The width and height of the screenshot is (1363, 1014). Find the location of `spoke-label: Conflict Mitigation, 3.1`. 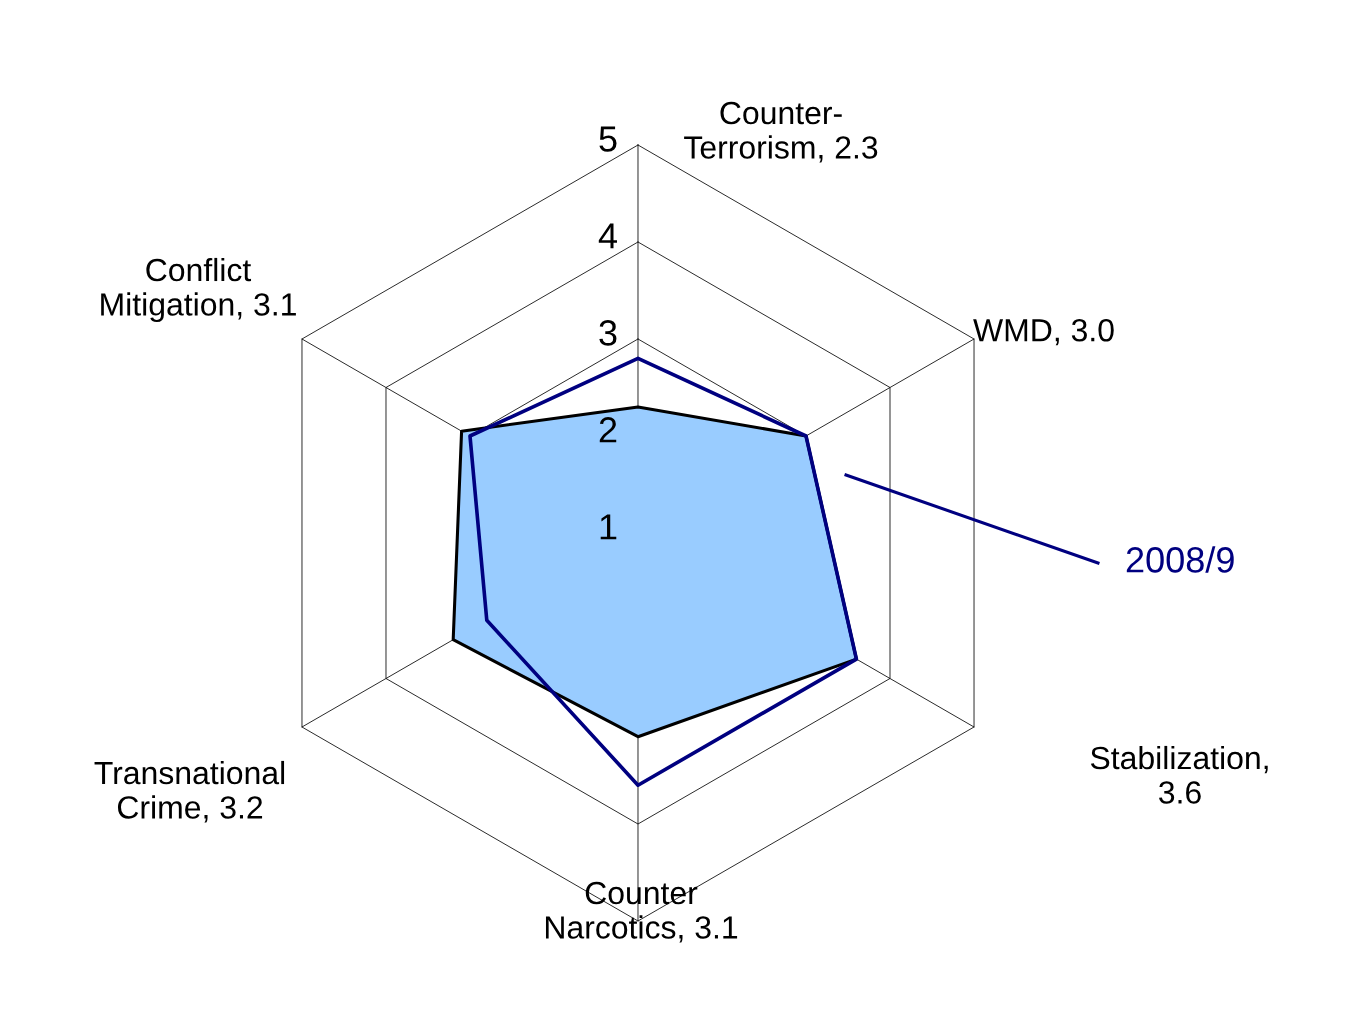

spoke-label: Conflict Mitigation, 3.1 is located at coordinates (198, 290).